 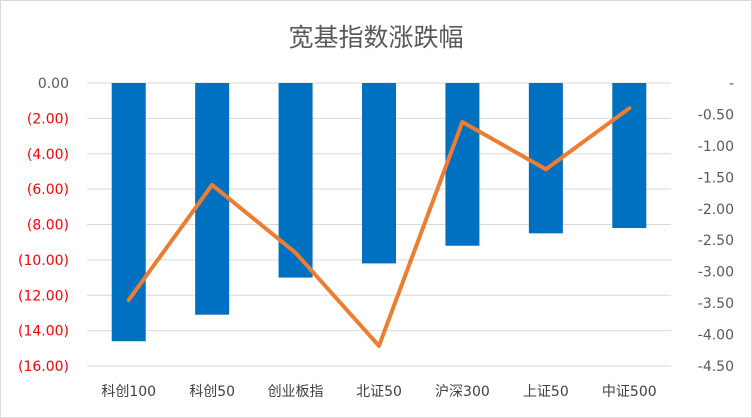 What do you see at coordinates (716, 178) in the screenshot?
I see `right-tick-label: -1.50` at bounding box center [716, 178].